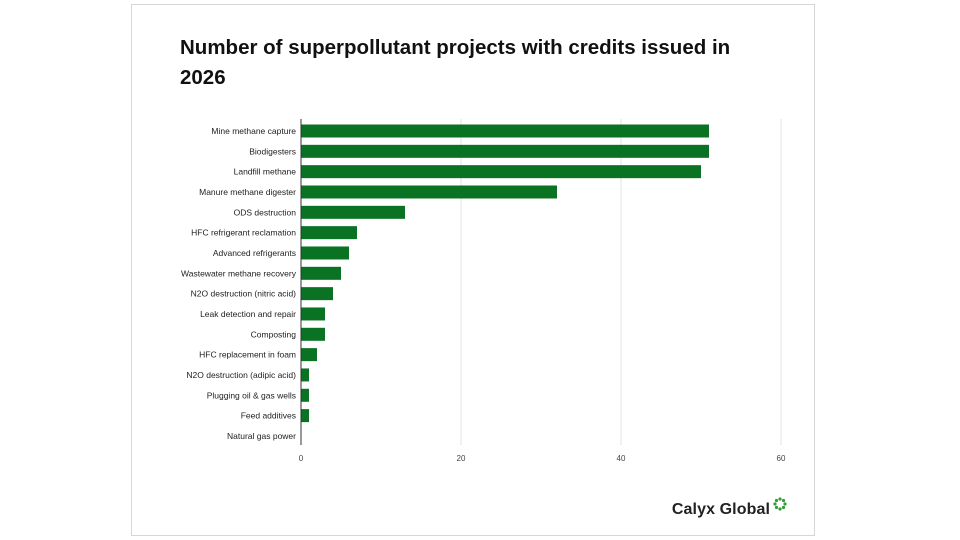 The width and height of the screenshot is (960, 540). I want to click on category-label: Wastewater methane recovery, so click(239, 273).